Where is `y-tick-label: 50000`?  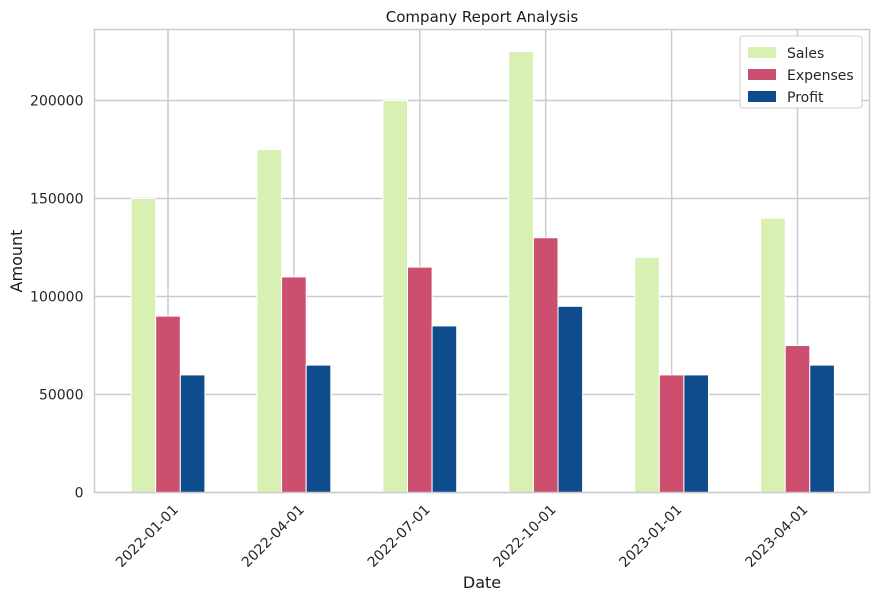 y-tick-label: 50000 is located at coordinates (61, 396).